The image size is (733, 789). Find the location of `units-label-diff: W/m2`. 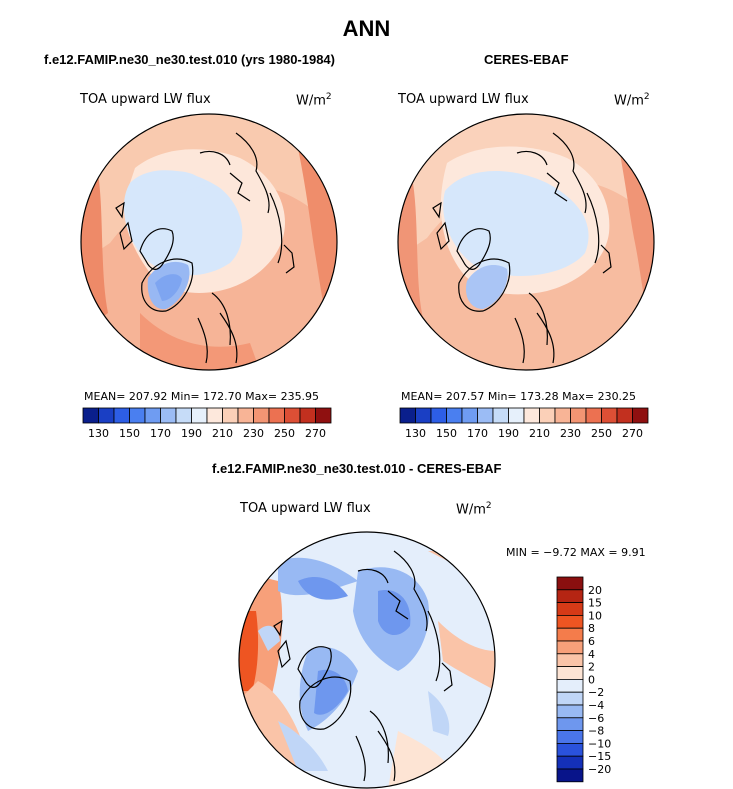

units-label-diff: W/m2 is located at coordinates (474, 509).